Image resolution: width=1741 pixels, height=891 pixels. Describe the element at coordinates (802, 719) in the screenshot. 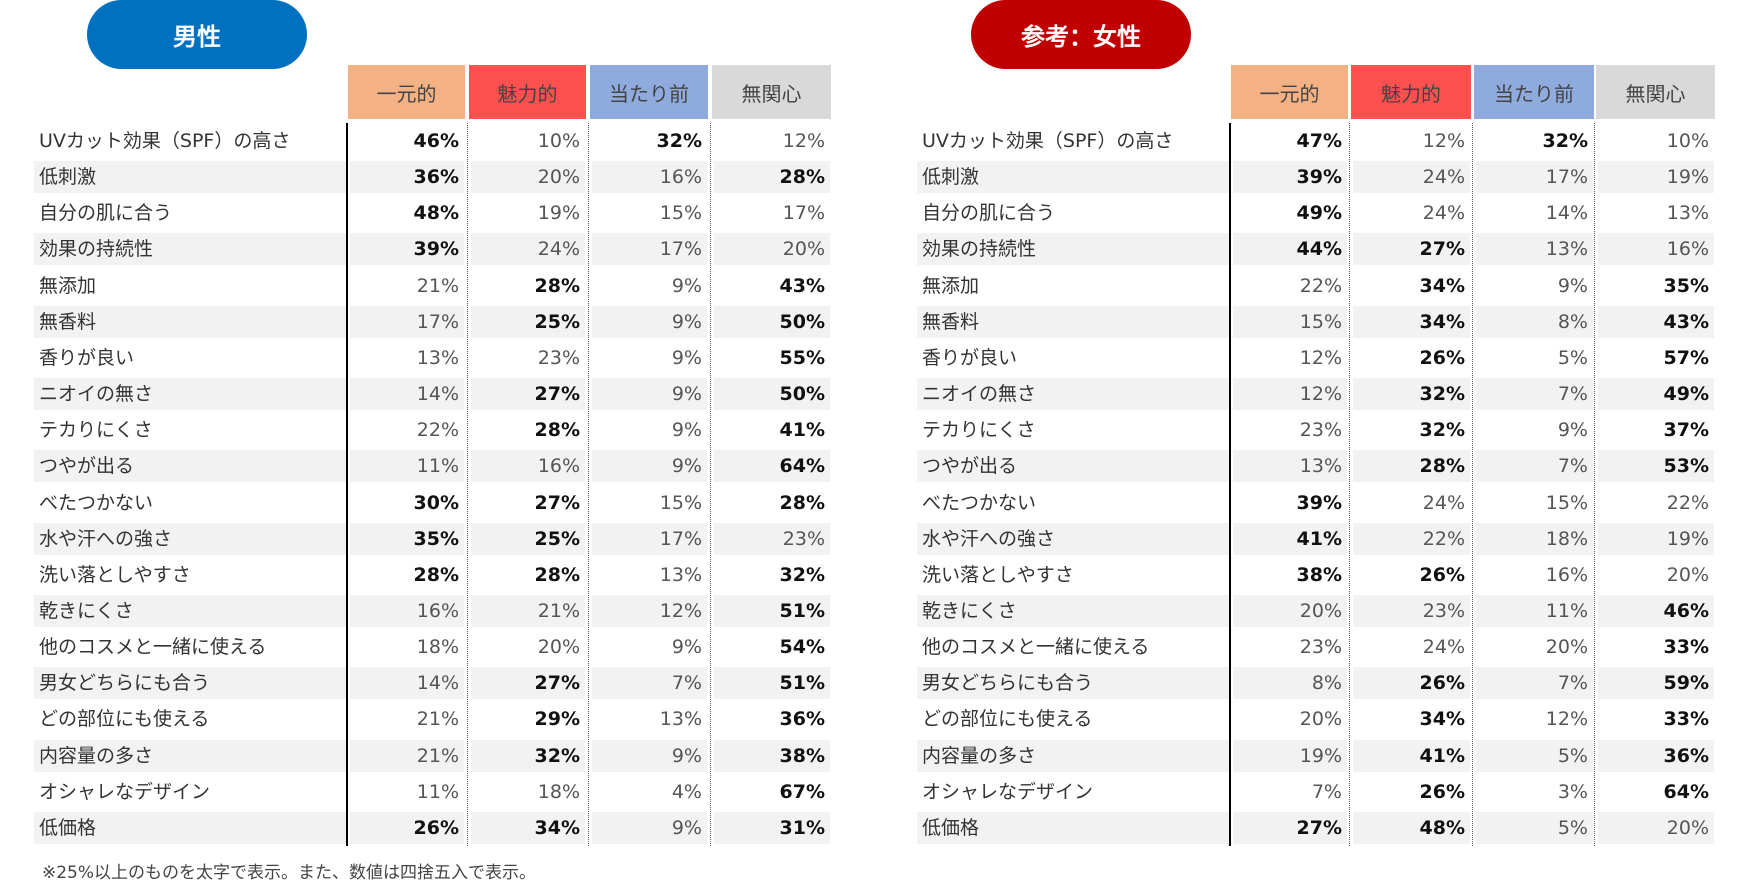

I see `value-cell: 36%` at that location.